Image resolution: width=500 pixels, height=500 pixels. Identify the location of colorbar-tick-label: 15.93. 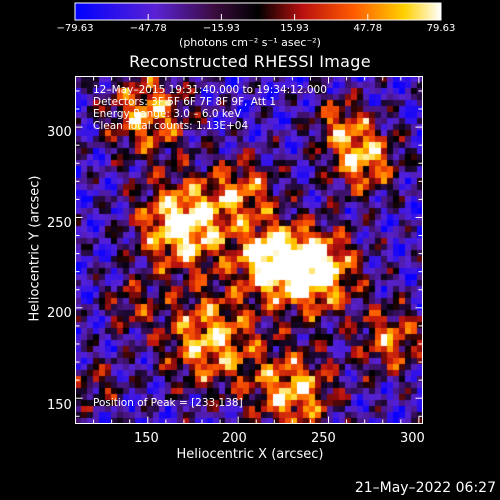
(294, 28).